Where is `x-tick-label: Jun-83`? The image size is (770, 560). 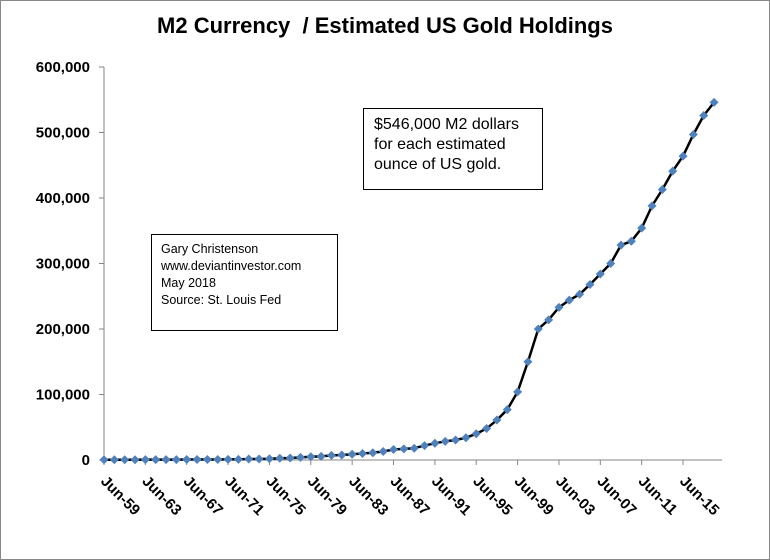 x-tick-label: Jun-83 is located at coordinates (368, 496).